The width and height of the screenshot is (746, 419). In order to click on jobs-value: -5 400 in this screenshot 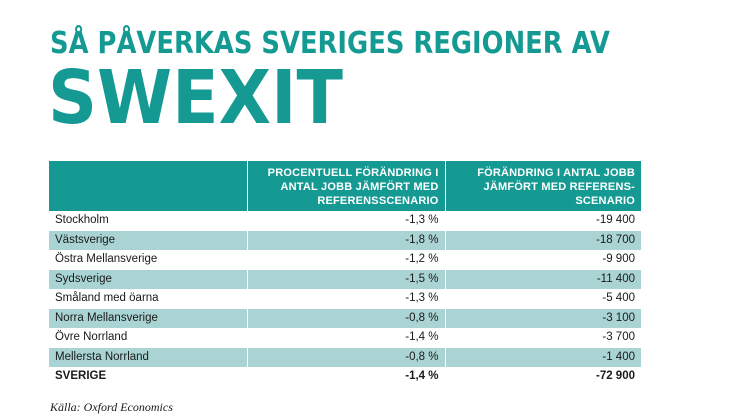, I will do `click(618, 298)`.